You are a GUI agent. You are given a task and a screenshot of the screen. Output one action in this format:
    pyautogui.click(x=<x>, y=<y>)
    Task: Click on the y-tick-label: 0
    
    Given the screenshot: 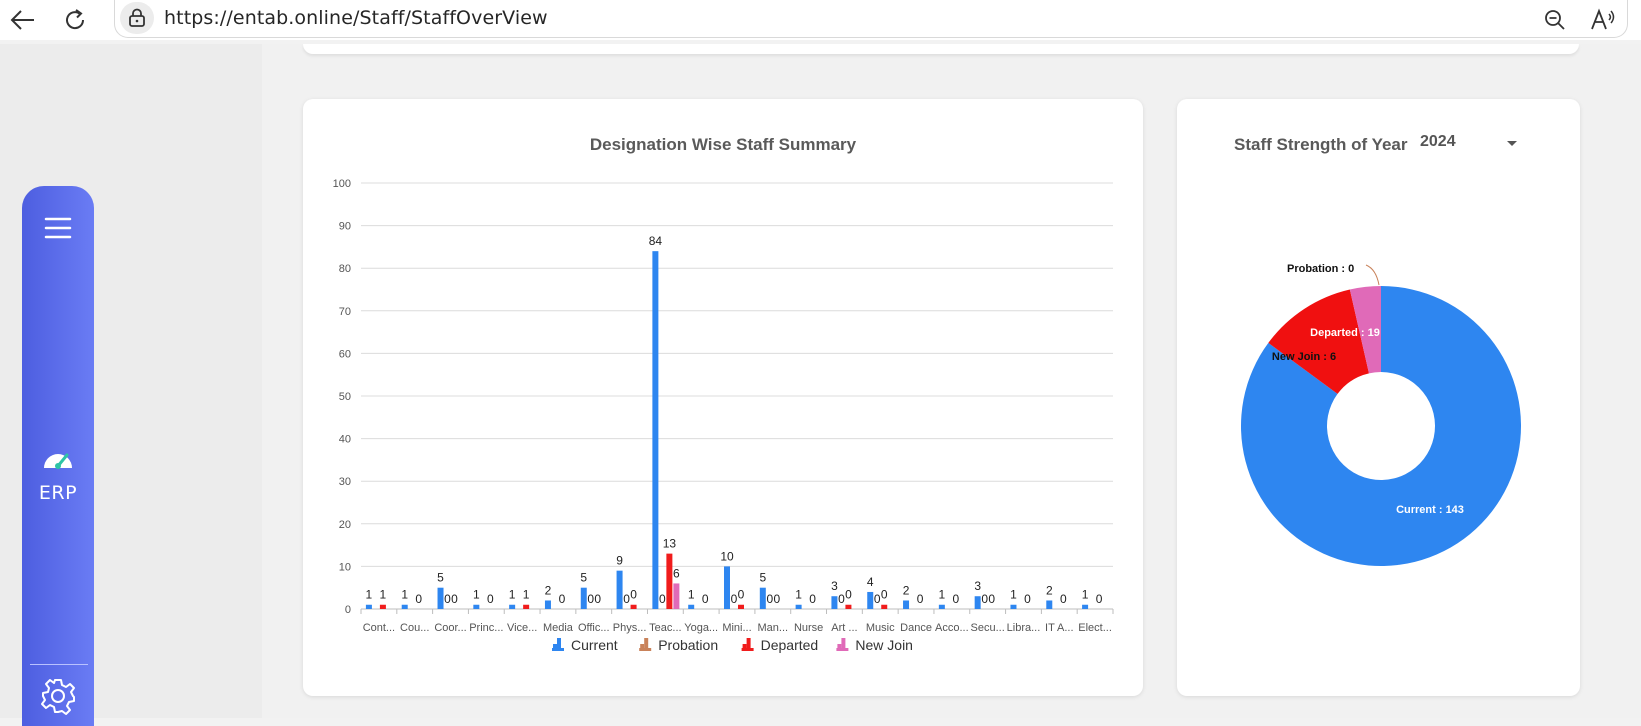 What is the action you would take?
    pyautogui.click(x=348, y=610)
    